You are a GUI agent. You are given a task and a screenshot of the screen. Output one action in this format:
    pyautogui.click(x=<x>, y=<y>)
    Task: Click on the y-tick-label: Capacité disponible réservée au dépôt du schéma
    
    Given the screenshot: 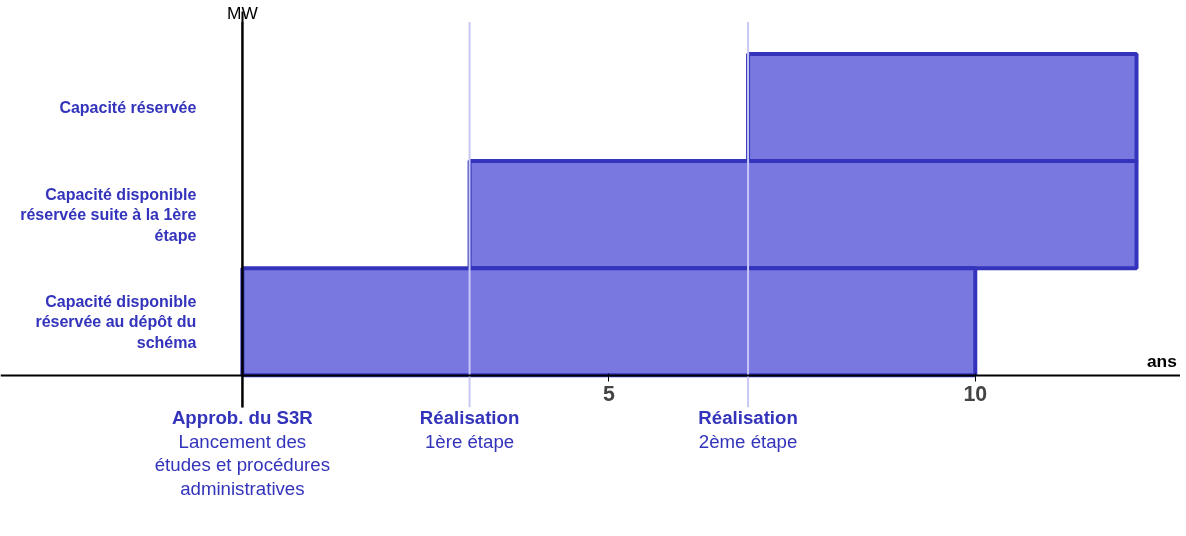 What is the action you would take?
    pyautogui.click(x=116, y=321)
    